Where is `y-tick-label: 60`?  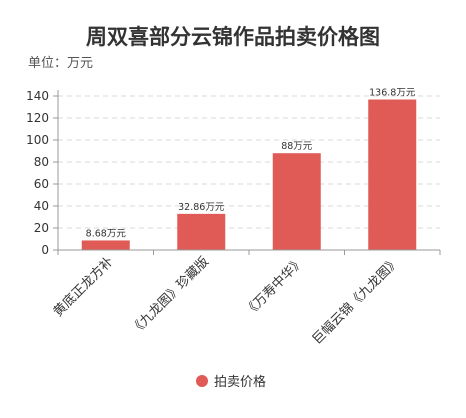
y-tick-label: 60 is located at coordinates (41, 184).